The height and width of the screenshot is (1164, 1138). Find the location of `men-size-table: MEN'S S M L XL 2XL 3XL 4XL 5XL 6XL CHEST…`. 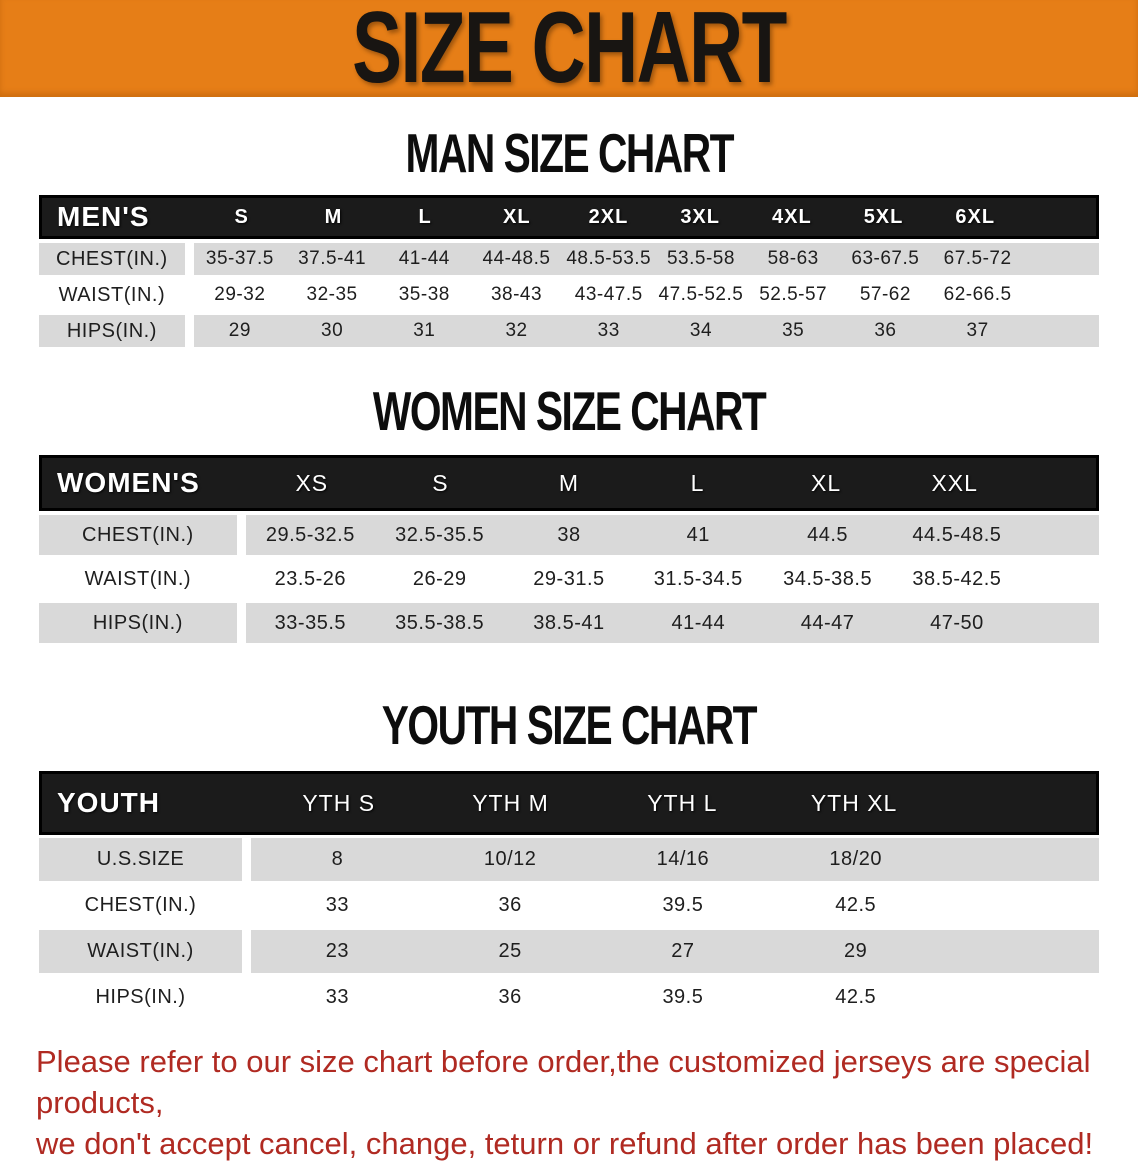

men-size-table: MEN'S S M L XL 2XL 3XL 4XL 5XL 6XL CHEST… is located at coordinates (569, 271).